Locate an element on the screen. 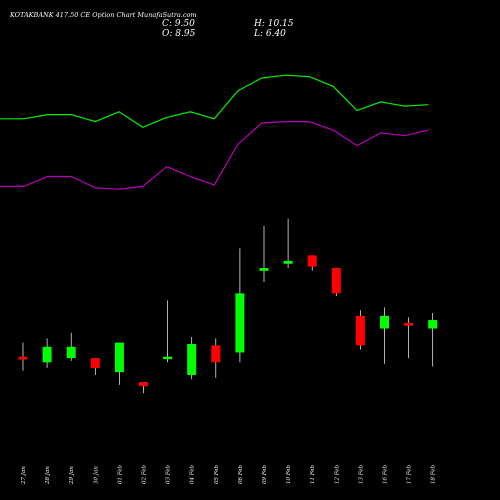 Image resolution: width=500 pixels, height=500 pixels. x-tick-label: 13 Feb is located at coordinates (361, 474).